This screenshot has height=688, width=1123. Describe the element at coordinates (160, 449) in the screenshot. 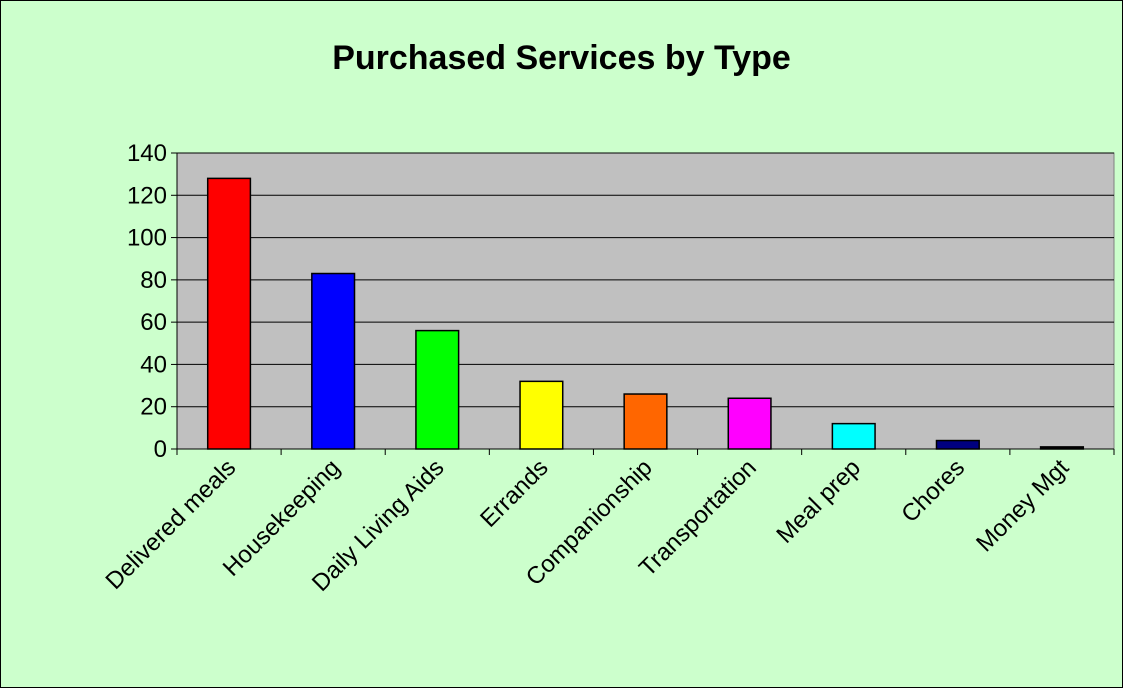

I see `y-tick-label: 0` at that location.